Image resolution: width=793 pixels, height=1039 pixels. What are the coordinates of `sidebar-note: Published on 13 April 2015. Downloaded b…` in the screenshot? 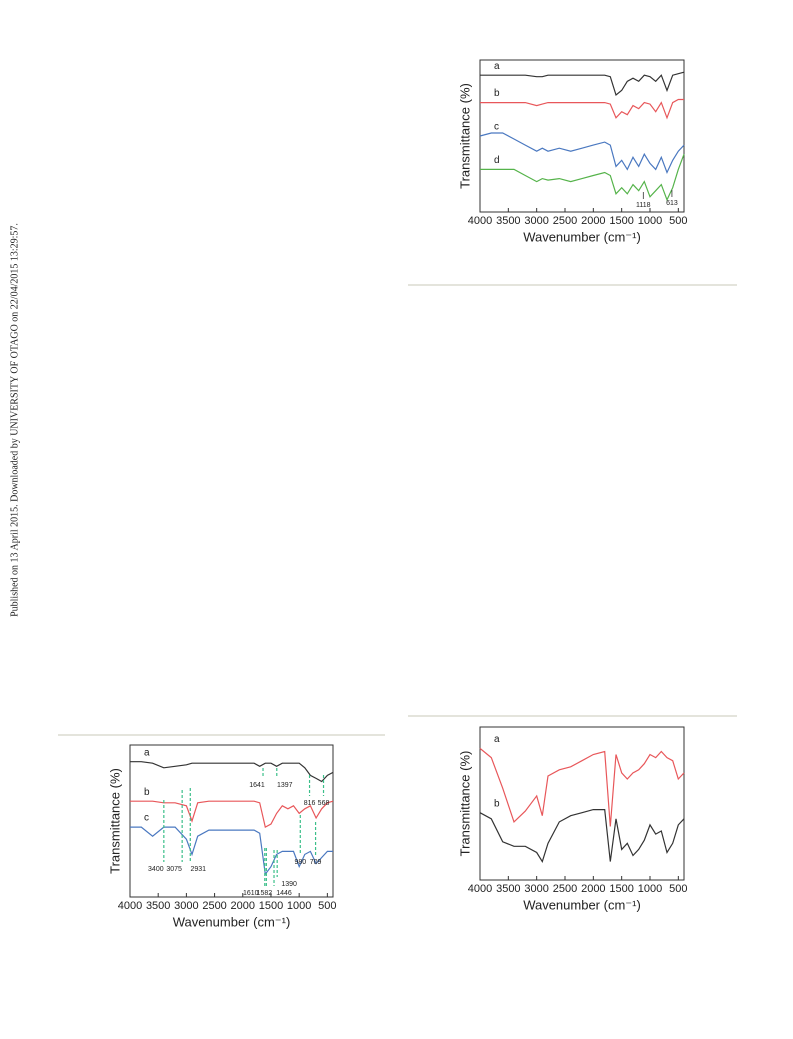 It's located at (14, 420).